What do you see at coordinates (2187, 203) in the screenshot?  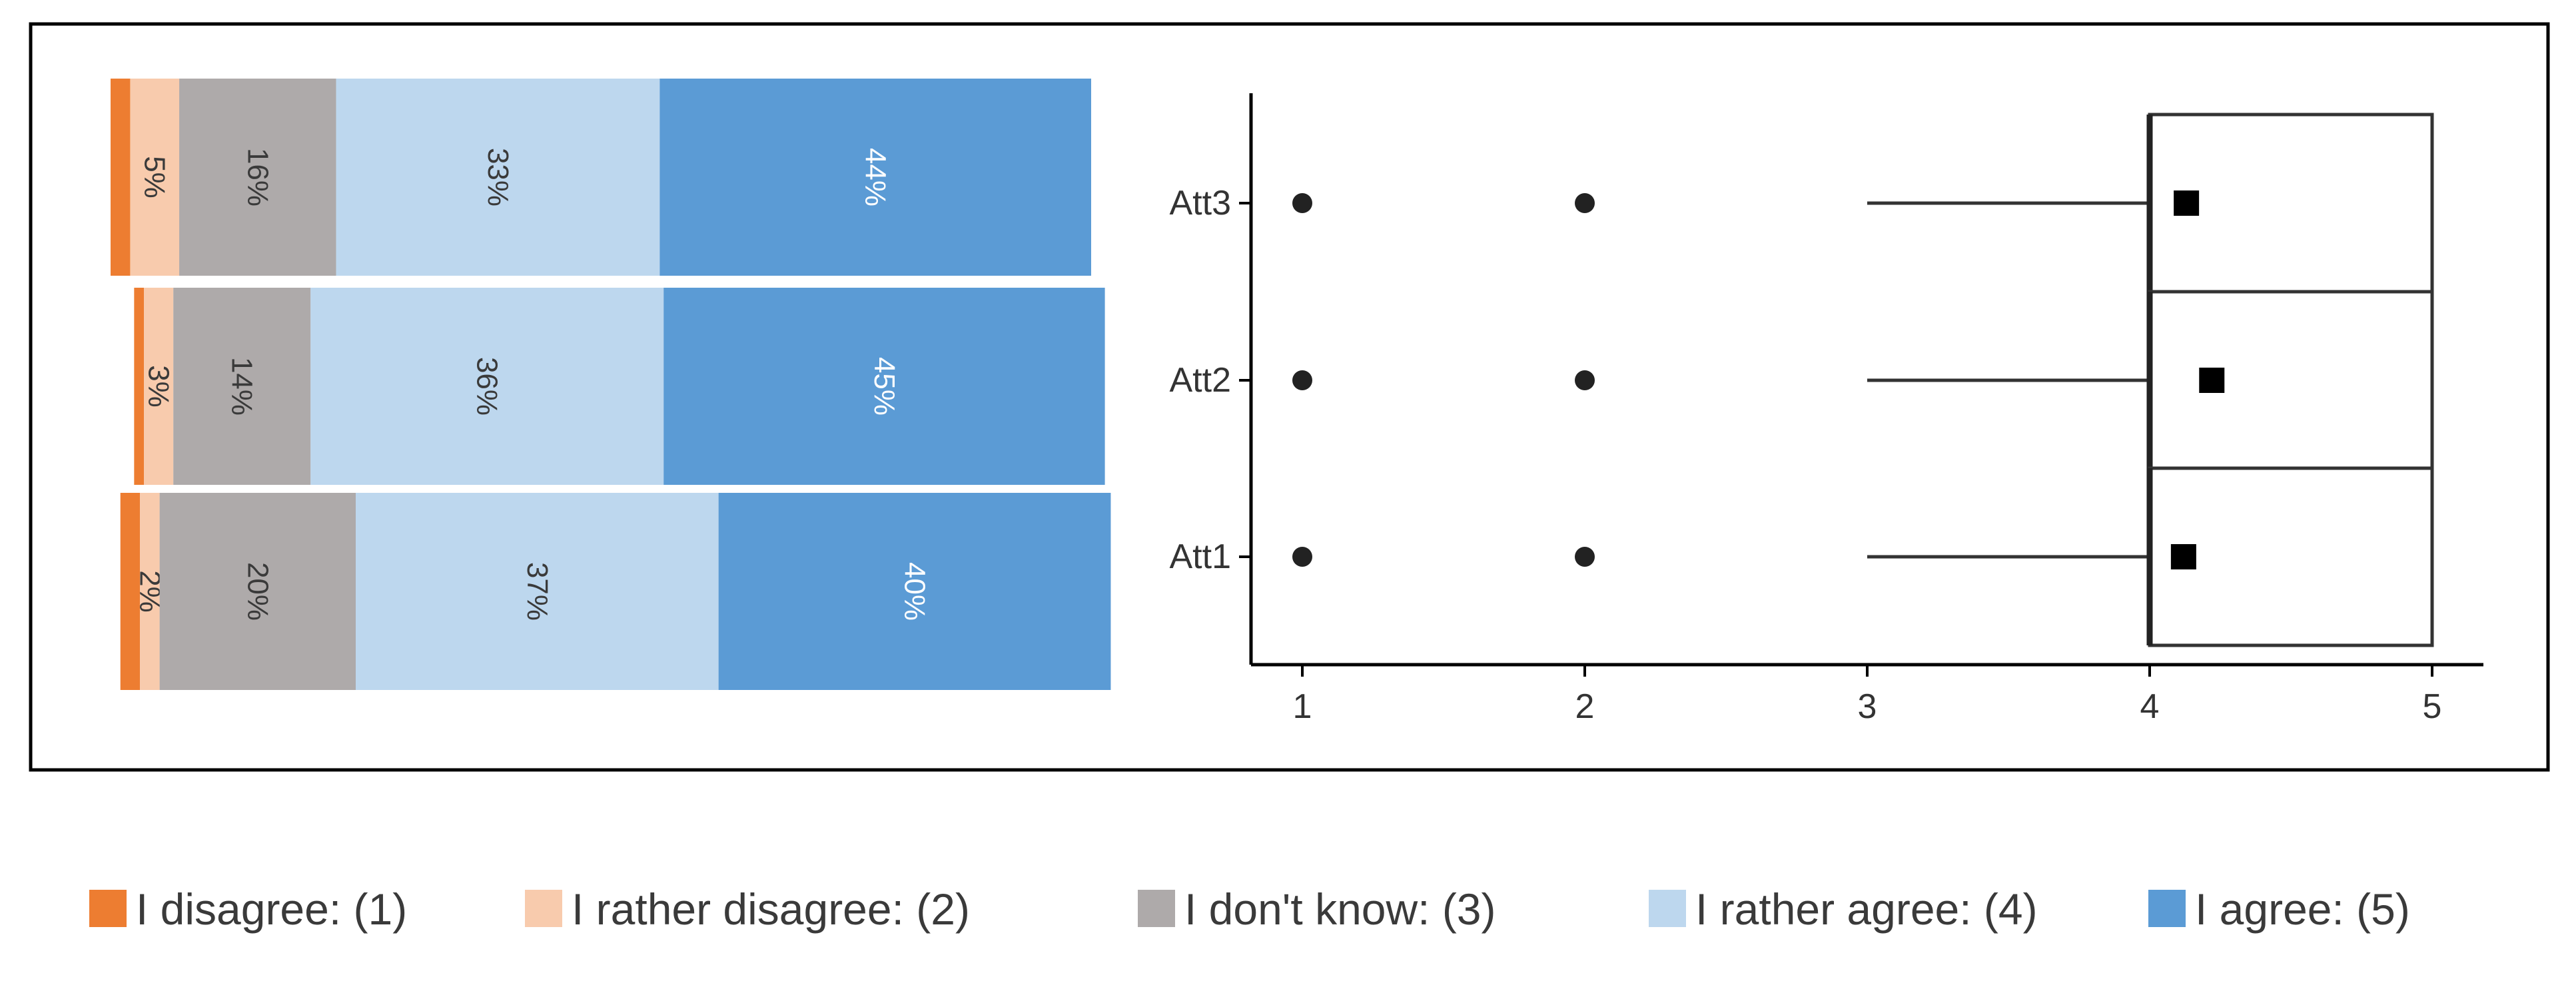 I see `mean-marker-att3` at bounding box center [2187, 203].